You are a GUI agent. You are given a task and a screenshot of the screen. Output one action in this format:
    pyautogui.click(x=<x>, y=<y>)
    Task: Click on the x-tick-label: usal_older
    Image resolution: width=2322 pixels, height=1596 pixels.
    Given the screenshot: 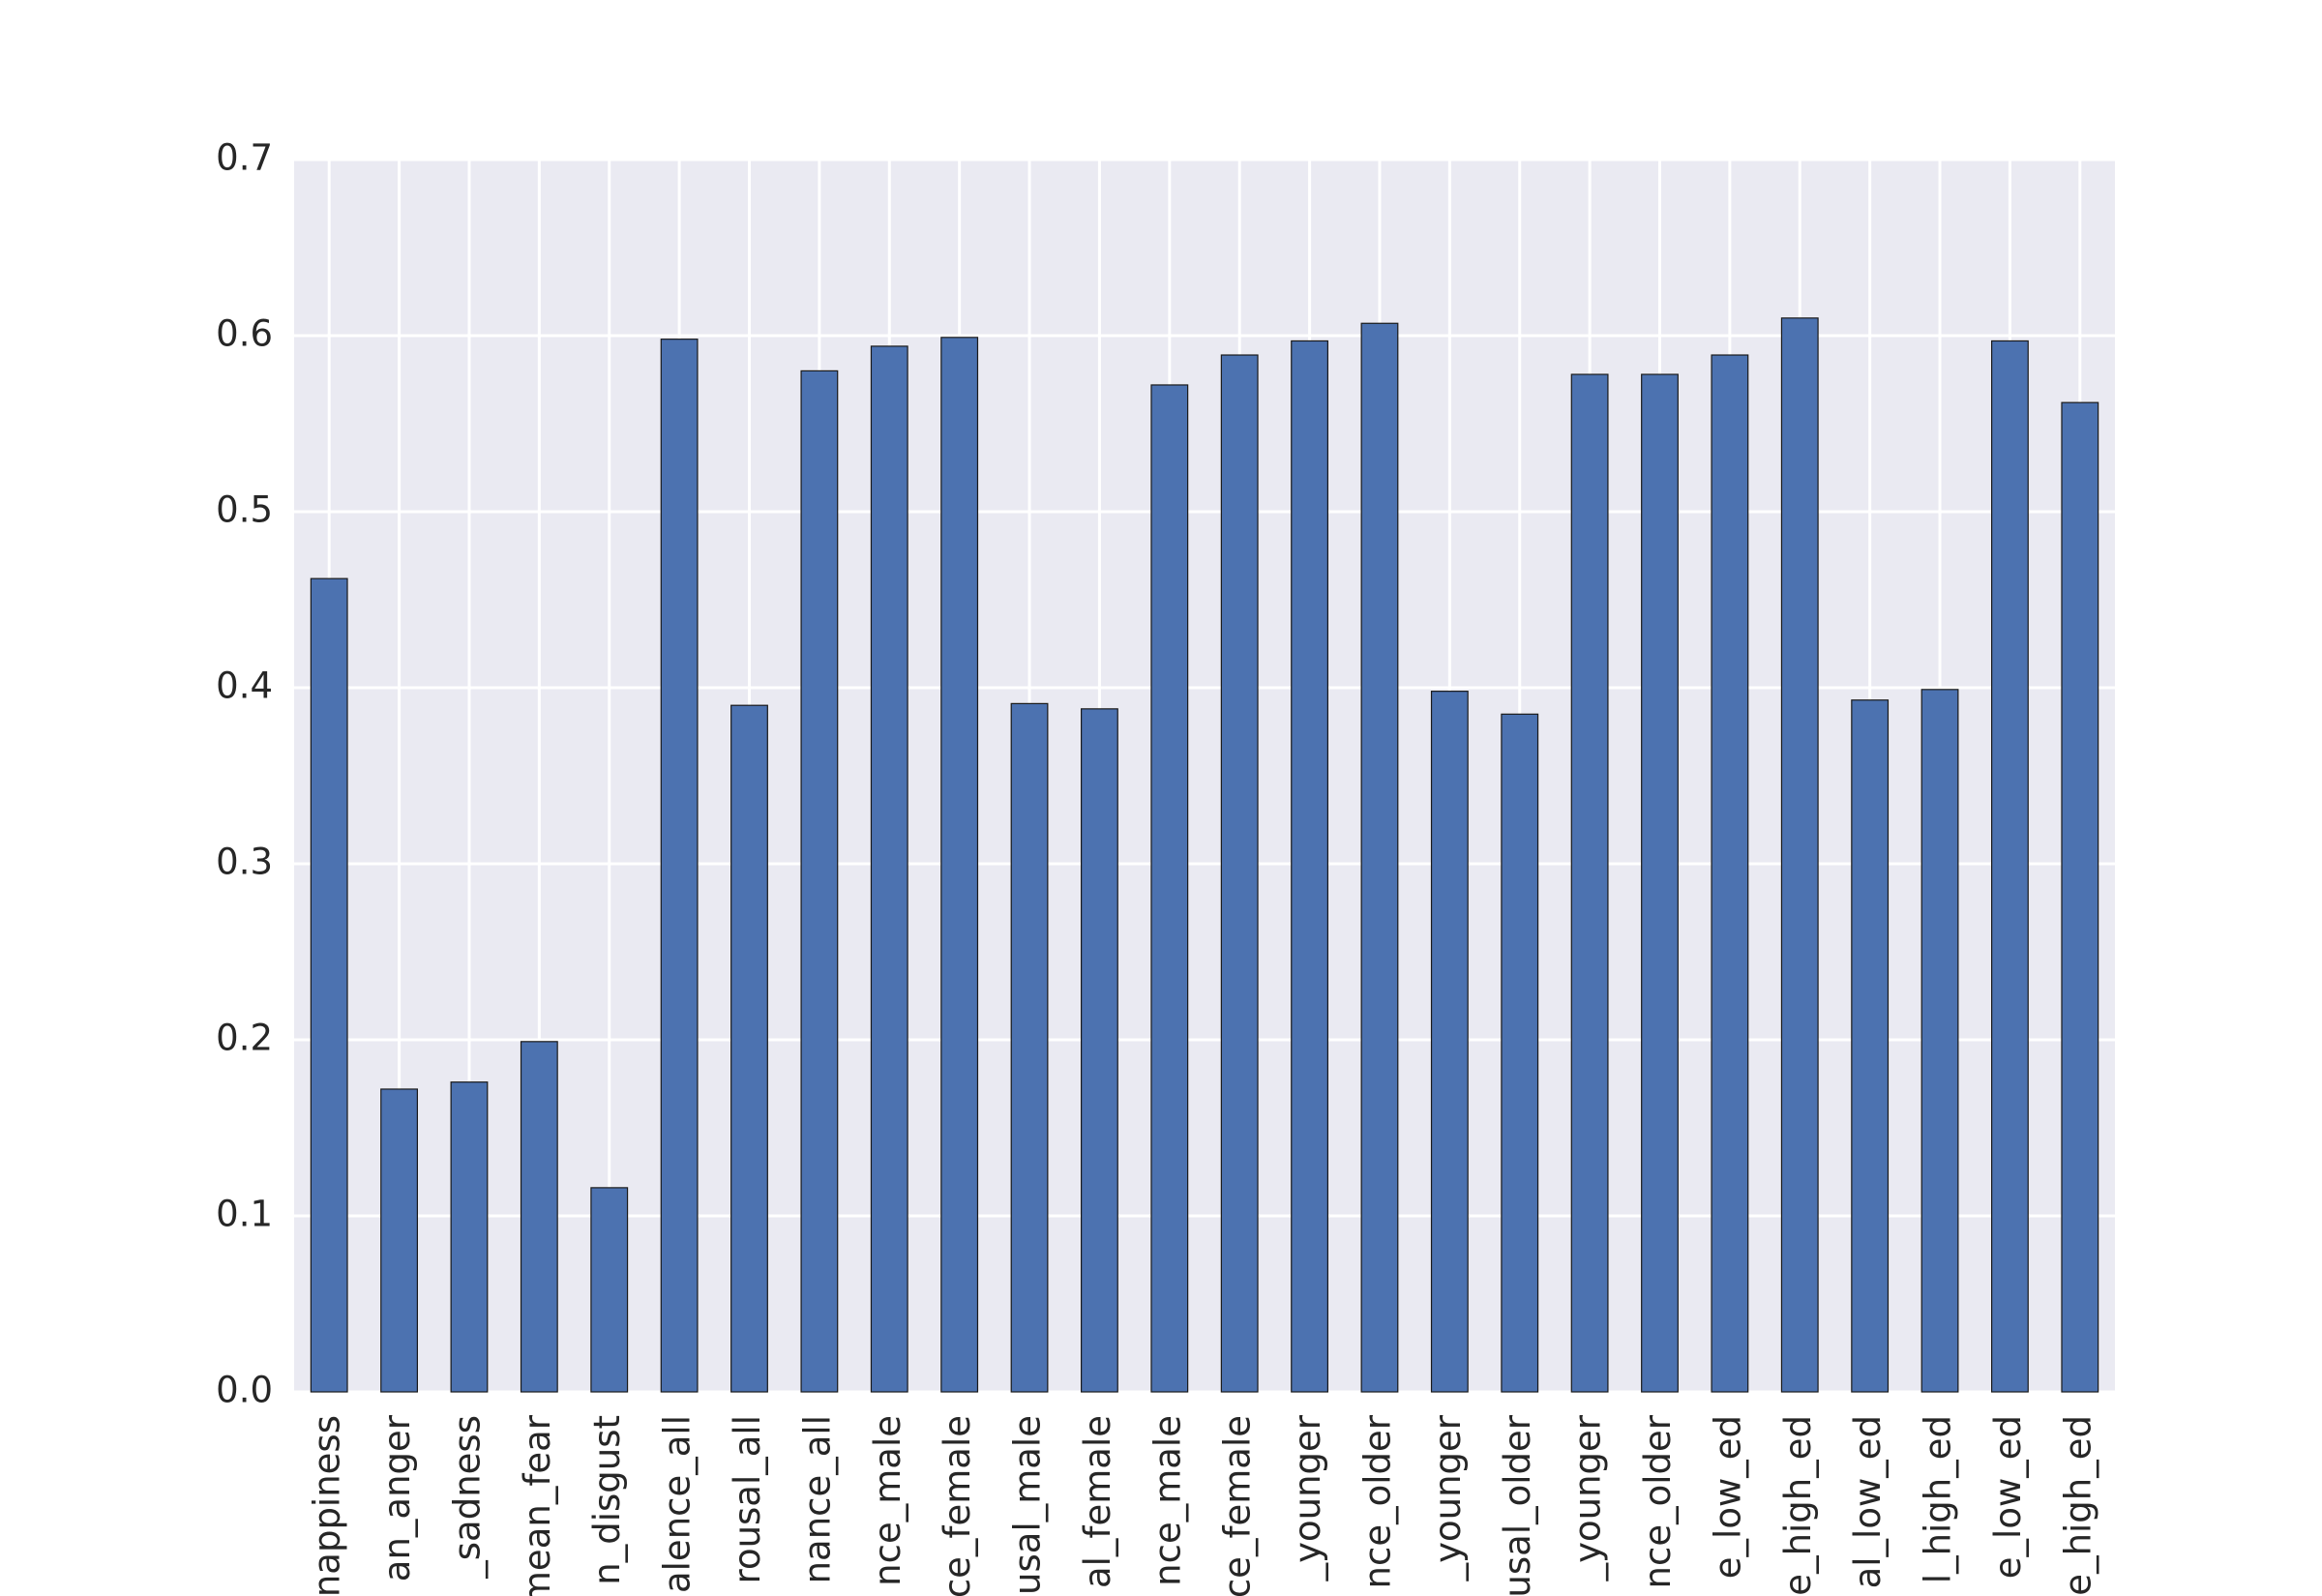 What is the action you would take?
    pyautogui.click(x=1517, y=1505)
    